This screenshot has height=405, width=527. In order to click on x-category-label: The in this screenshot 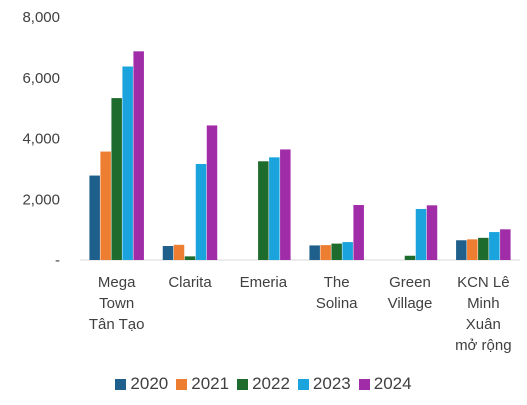, I will do `click(337, 282)`.